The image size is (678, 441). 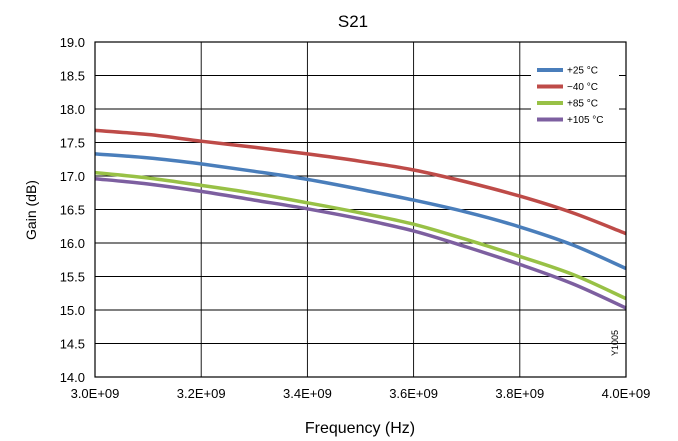 I want to click on y-tick-label: 18.5, so click(x=72, y=76).